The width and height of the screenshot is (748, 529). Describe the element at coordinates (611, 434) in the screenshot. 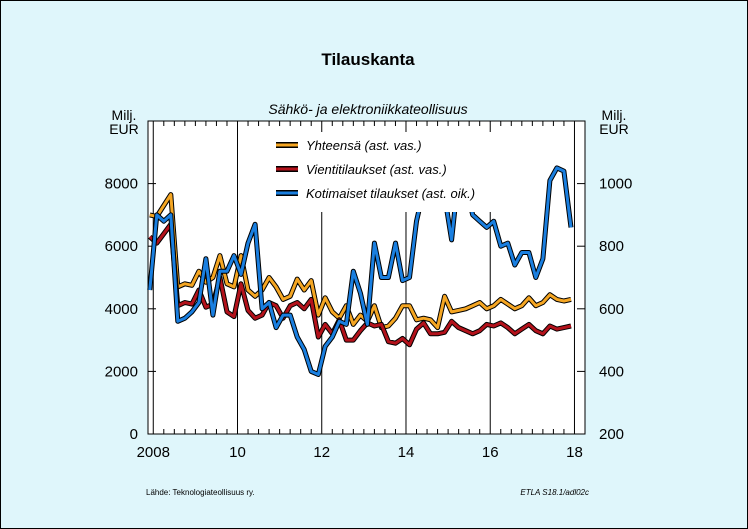

I see `right-tick-label: 200` at that location.